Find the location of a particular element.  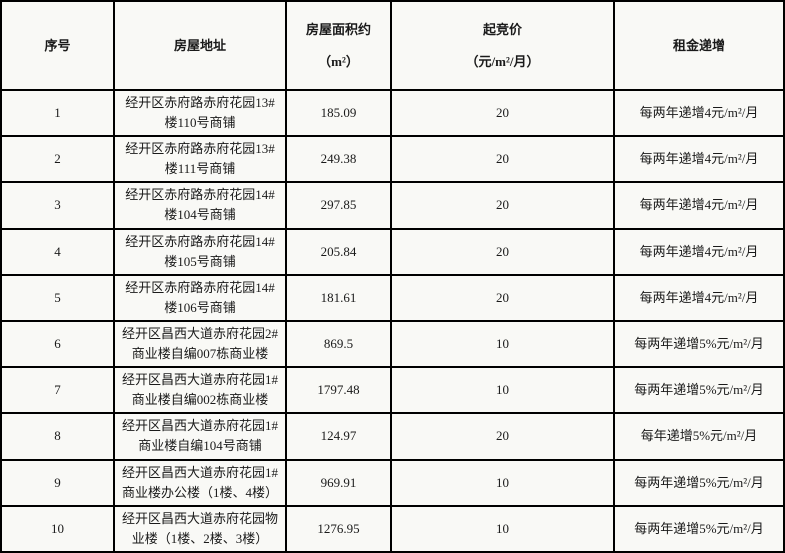

area-value: 124.97 is located at coordinates (338, 436).